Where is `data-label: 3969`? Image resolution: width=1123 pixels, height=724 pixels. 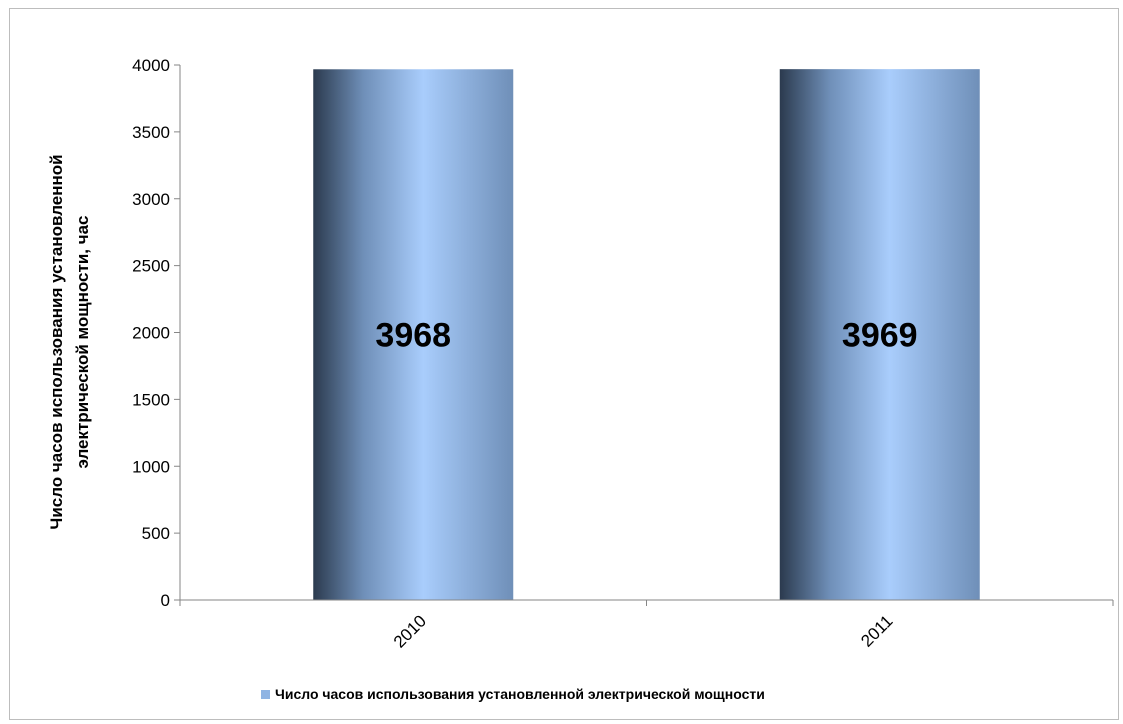
data-label: 3969 is located at coordinates (880, 336).